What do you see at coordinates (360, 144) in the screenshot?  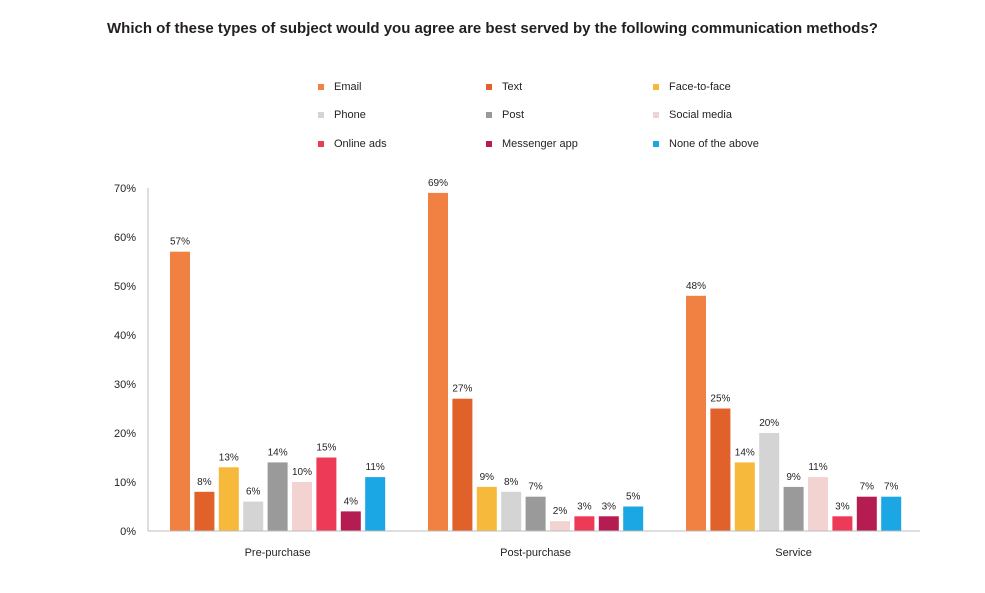 I see `legend-label: Online ads` at bounding box center [360, 144].